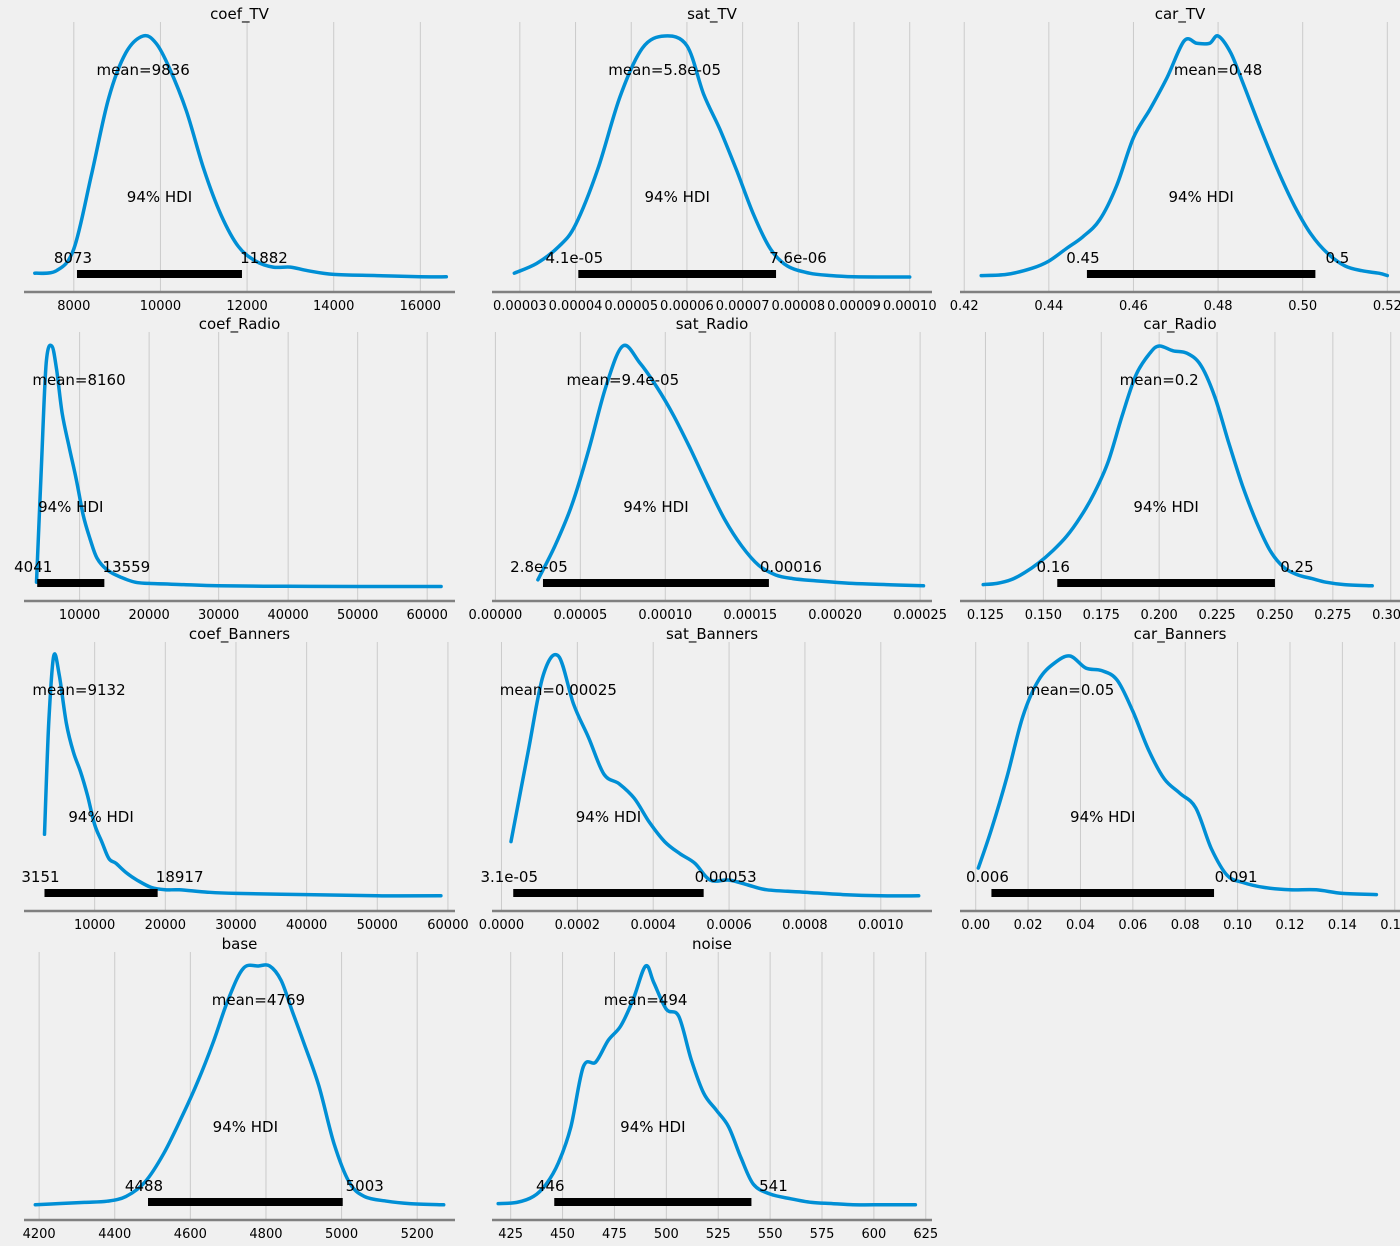 This screenshot has height=1246, width=1400. What do you see at coordinates (78, 690) in the screenshot?
I see `mean-label: mean=9132` at bounding box center [78, 690].